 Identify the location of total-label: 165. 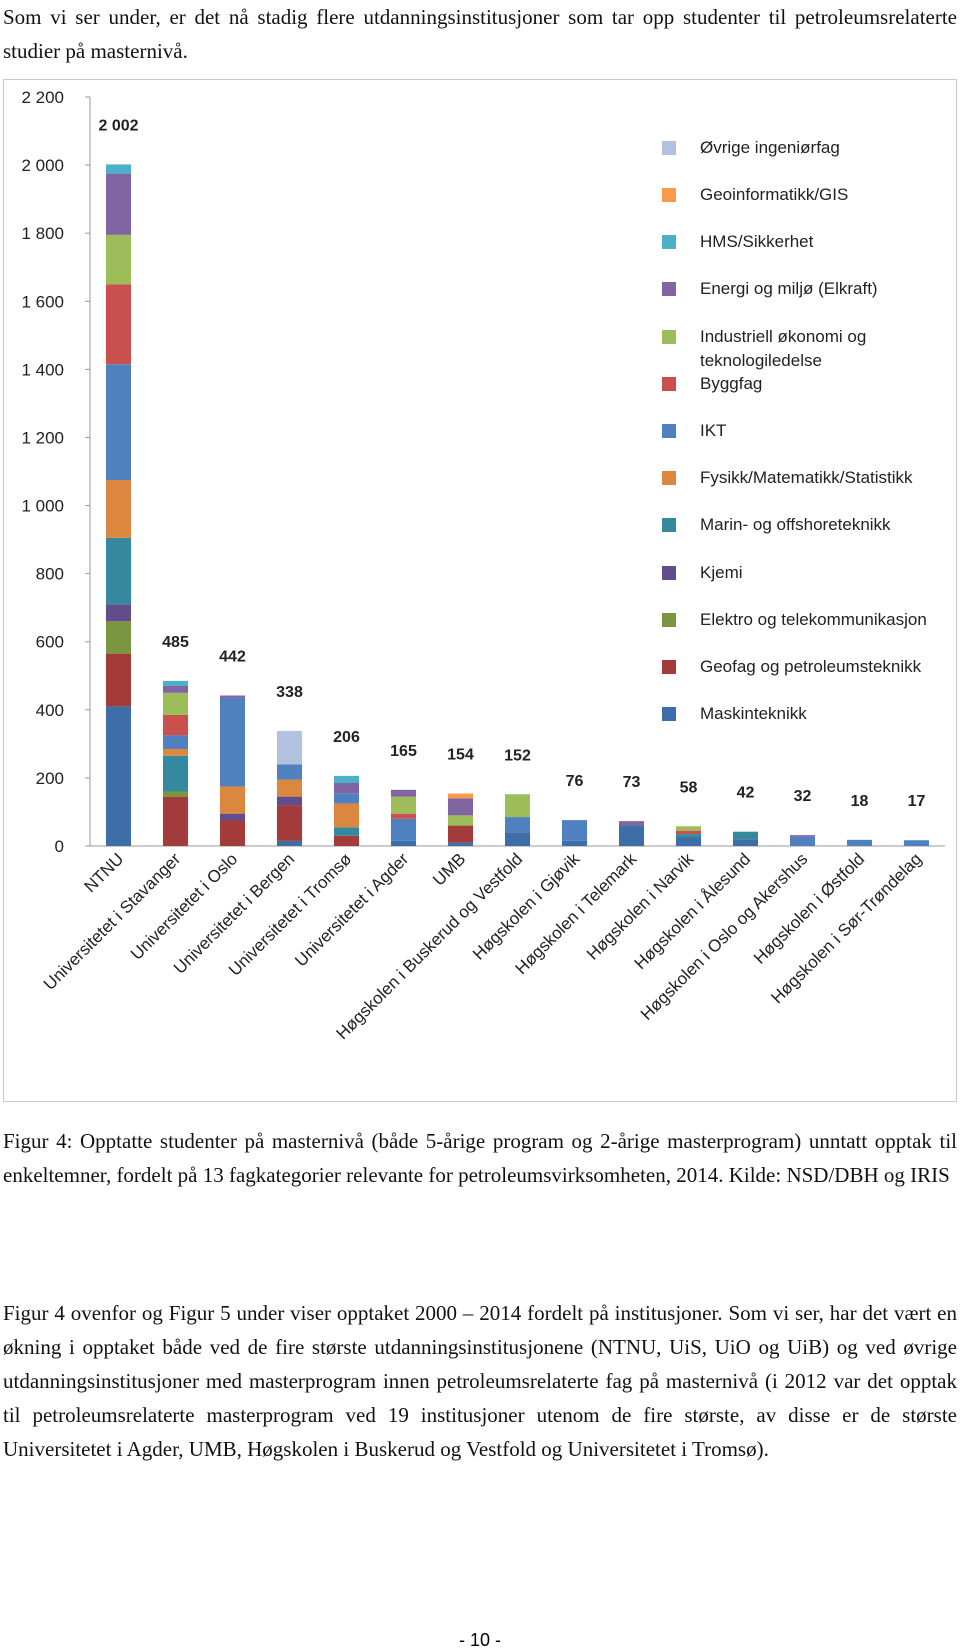
(403, 751).